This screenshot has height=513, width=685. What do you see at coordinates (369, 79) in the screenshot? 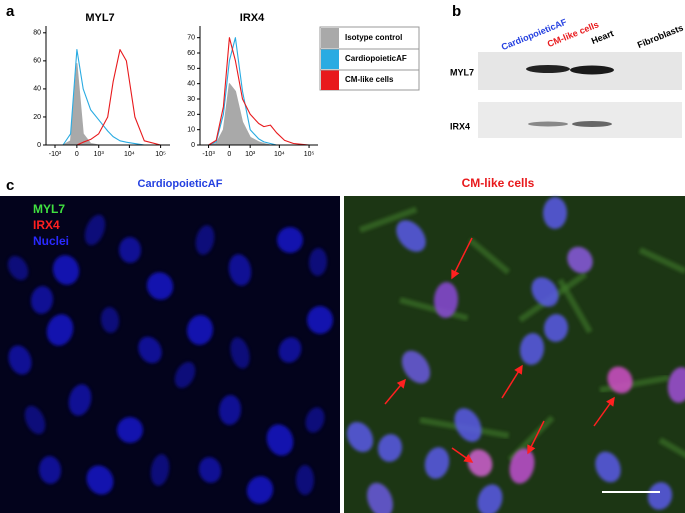
I see `legend-label: CM-like cells` at bounding box center [369, 79].